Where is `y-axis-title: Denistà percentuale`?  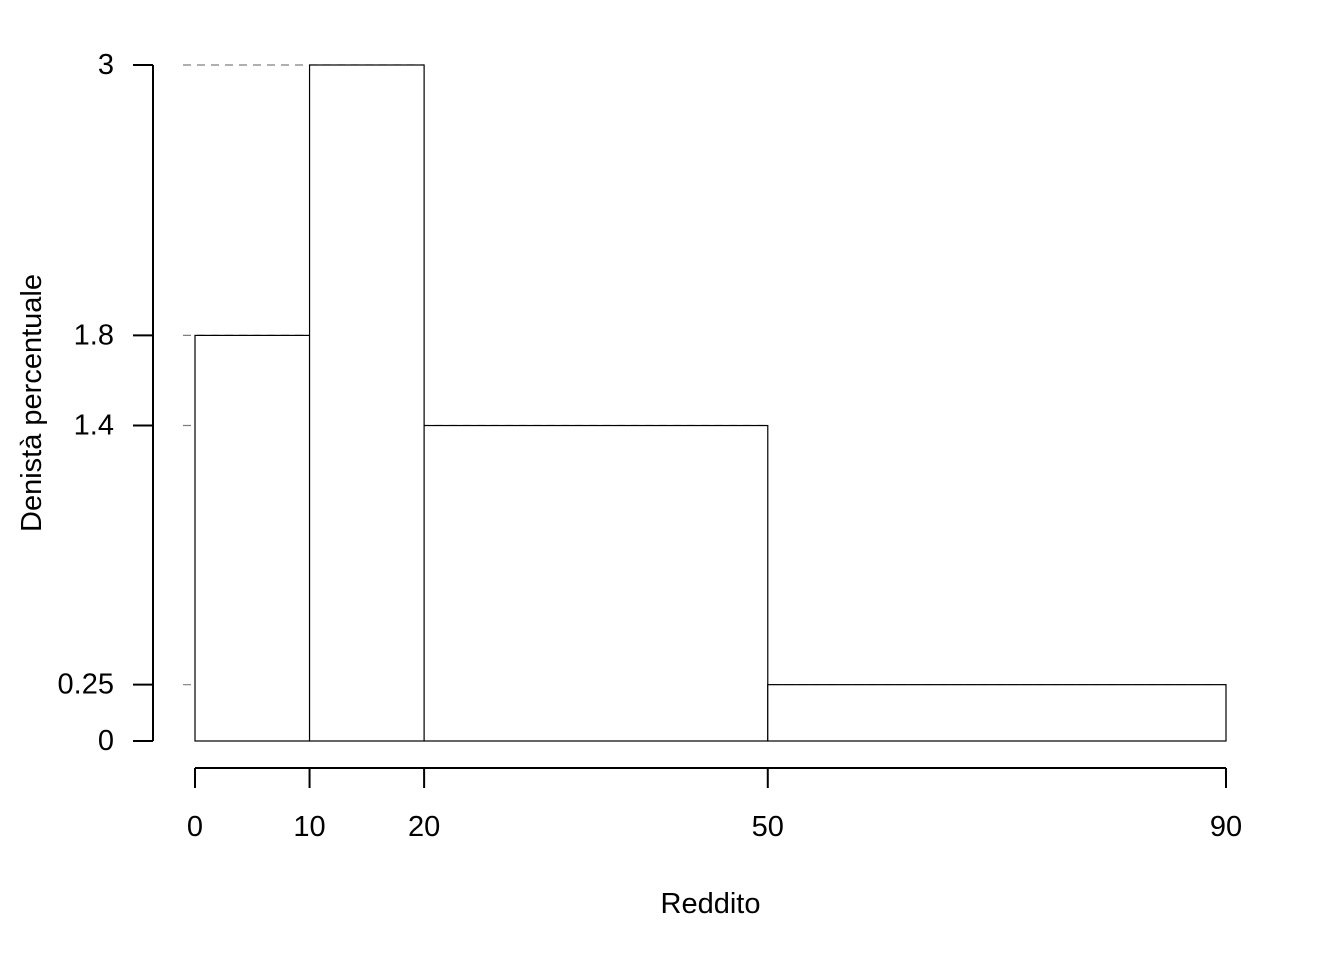
y-axis-title: Denistà percentuale is located at coordinates (32, 403).